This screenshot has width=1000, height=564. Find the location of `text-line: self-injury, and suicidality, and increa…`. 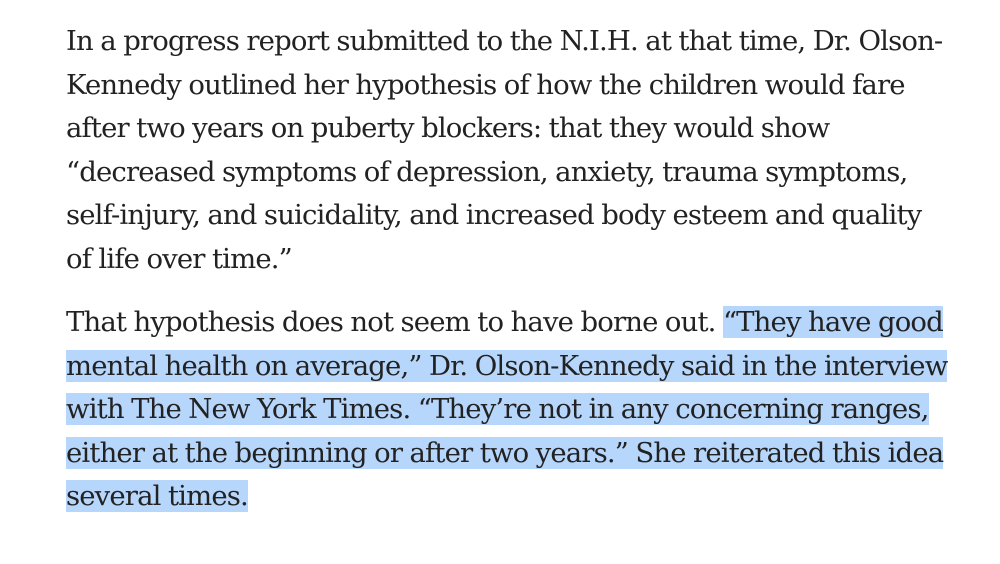

text-line: self-injury, and suicidality, and increa… is located at coordinates (494, 215).